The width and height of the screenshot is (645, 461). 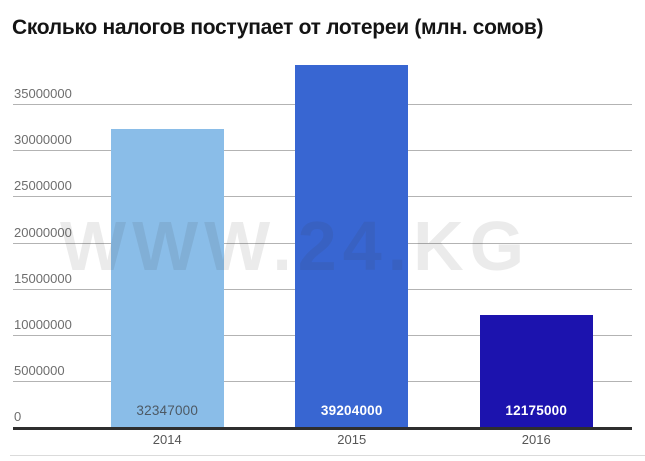 What do you see at coordinates (536, 410) in the screenshot?
I see `bar-value-label: 12175000` at bounding box center [536, 410].